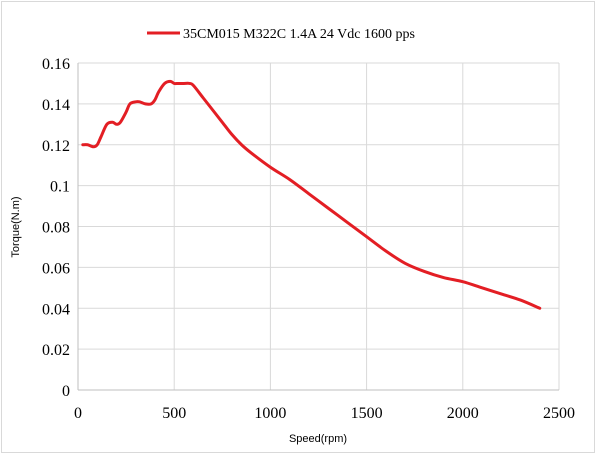 This screenshot has width=598, height=458. I want to click on x-tick-label: 1000, so click(270, 413).